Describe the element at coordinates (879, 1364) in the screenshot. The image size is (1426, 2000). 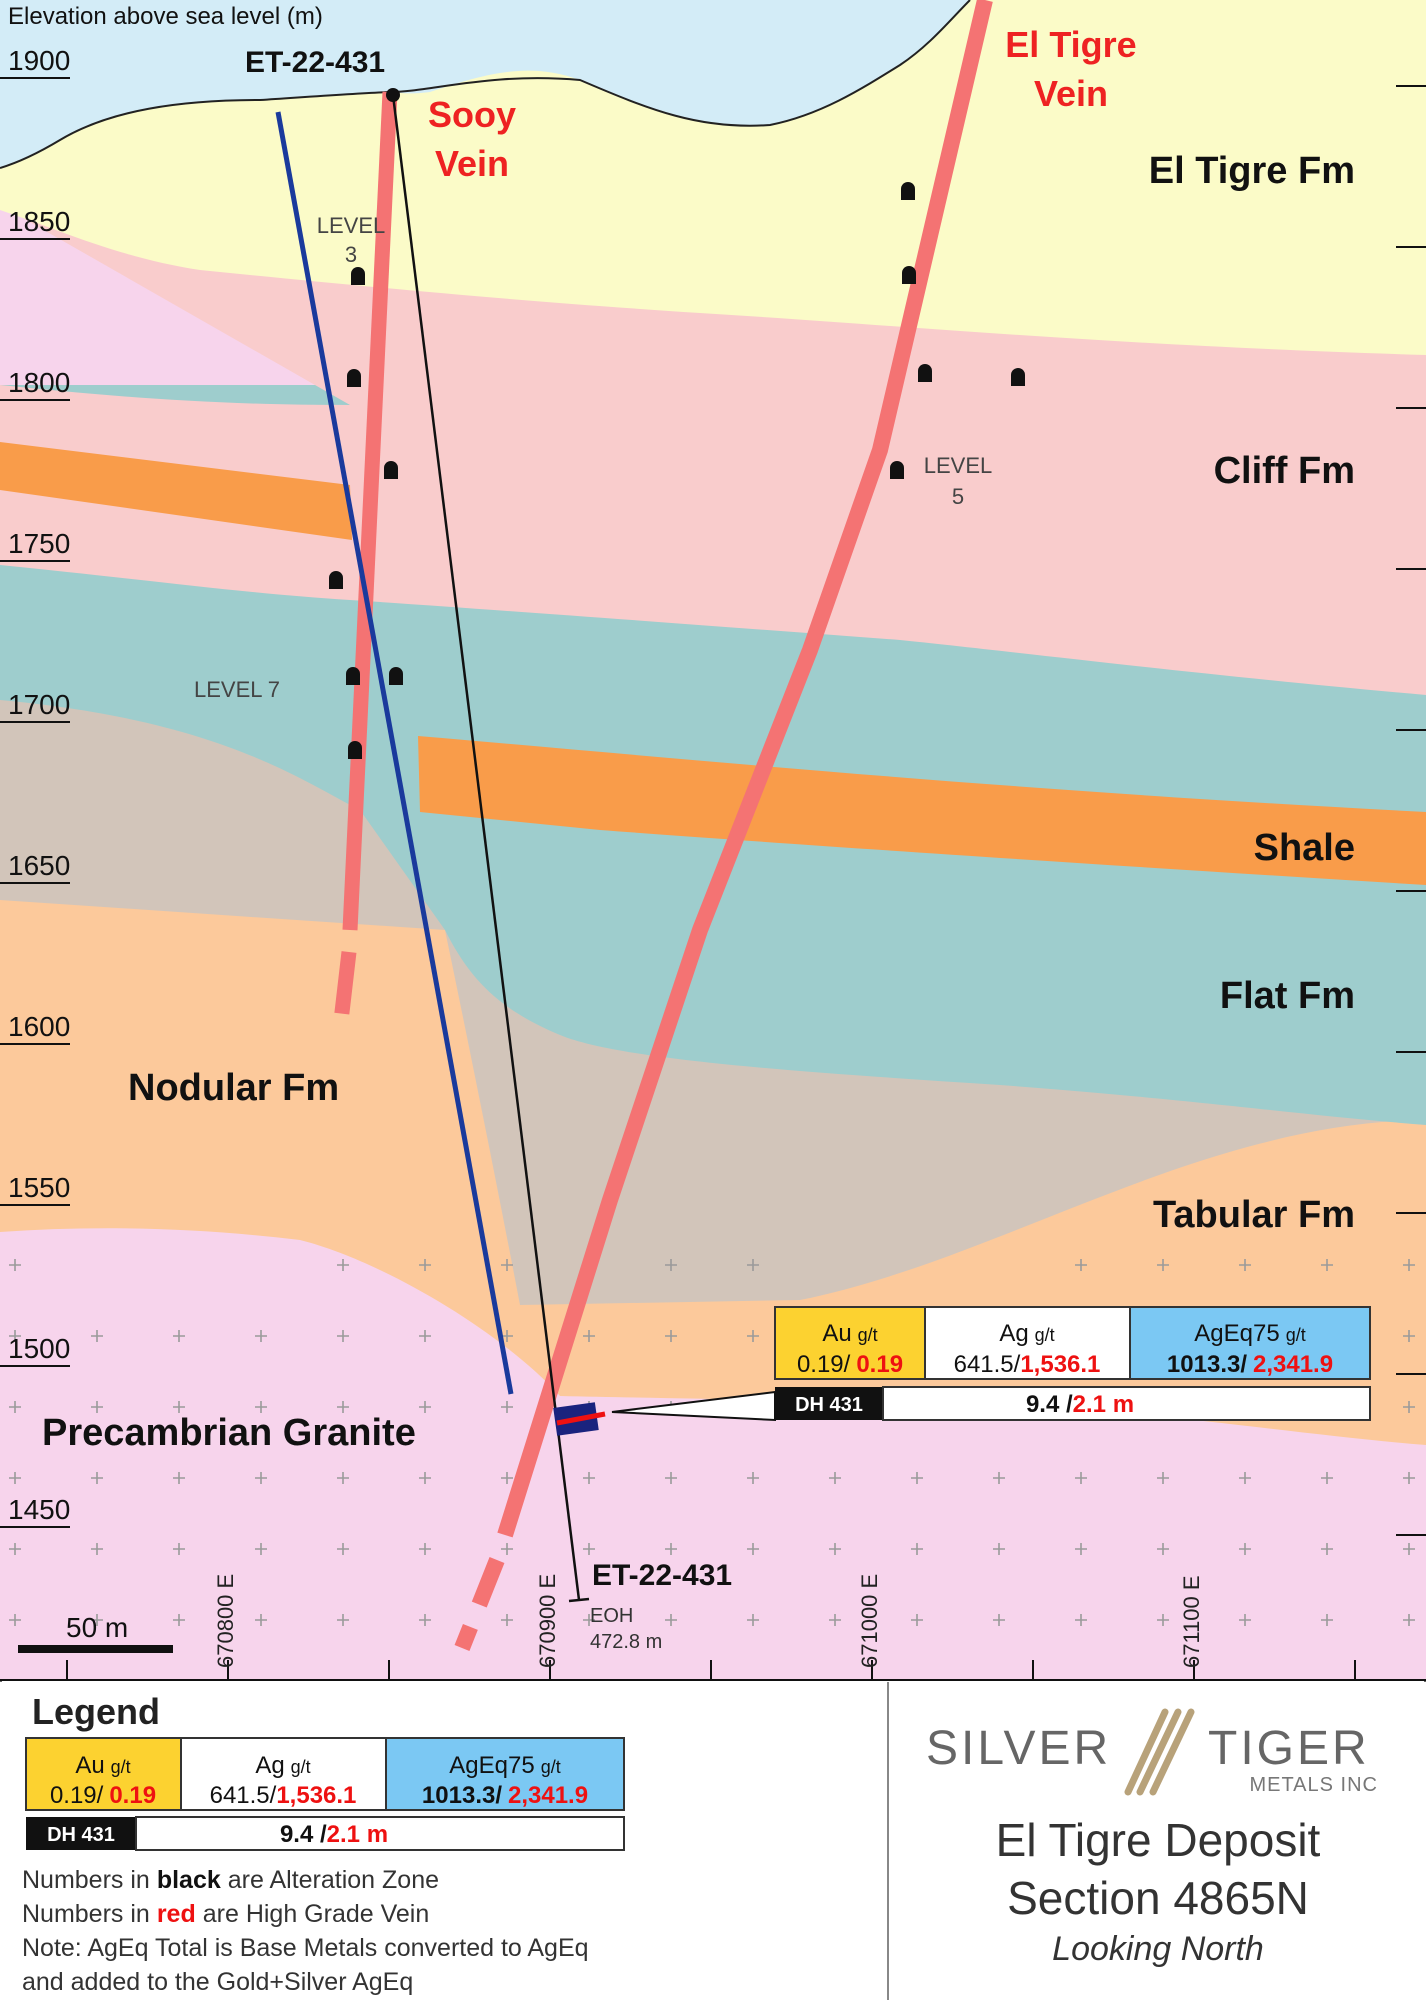
I see `intercept-au-red: 0.19` at that location.